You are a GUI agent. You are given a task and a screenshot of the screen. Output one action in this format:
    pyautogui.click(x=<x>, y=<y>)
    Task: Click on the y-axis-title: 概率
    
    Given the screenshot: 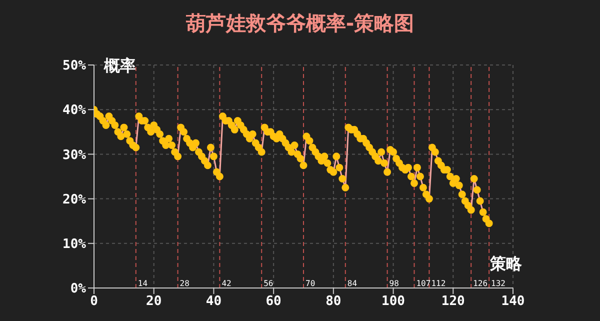 What is the action you would take?
    pyautogui.click(x=120, y=66)
    